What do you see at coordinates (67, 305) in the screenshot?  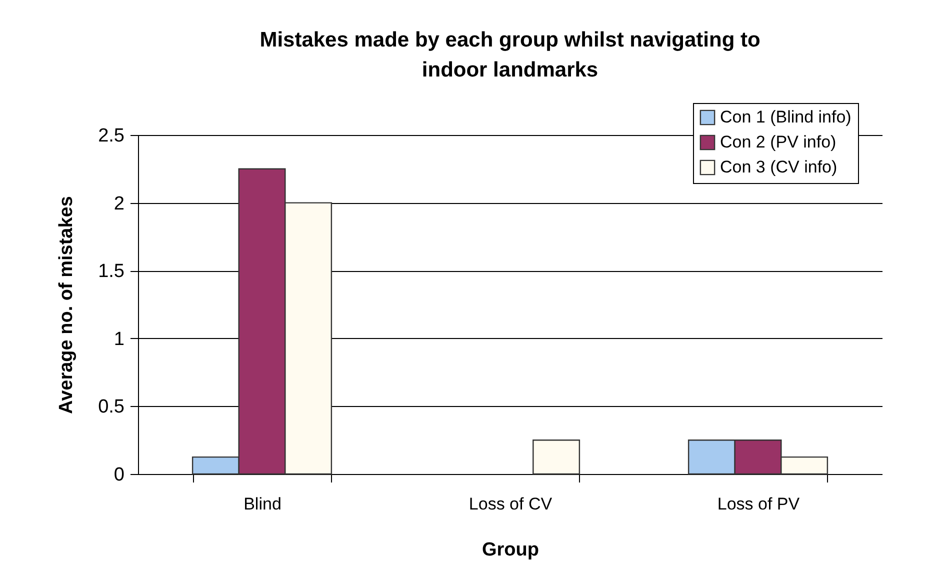 I see `y-axis-title: Average no. of mistakes` at bounding box center [67, 305].